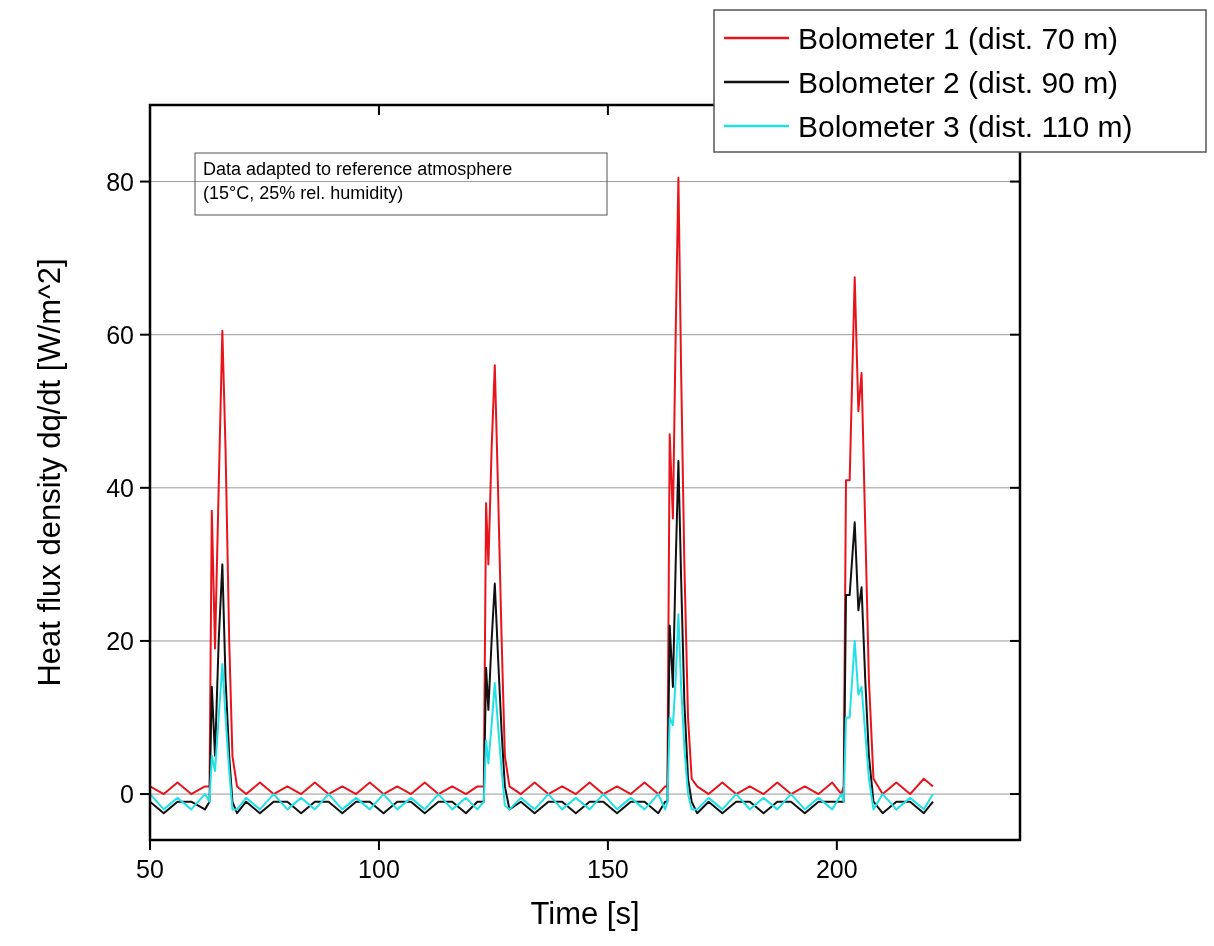 Image resolution: width=1214 pixels, height=946 pixels. Describe the element at coordinates (120, 181) in the screenshot. I see `y-tick-label: 80` at that location.